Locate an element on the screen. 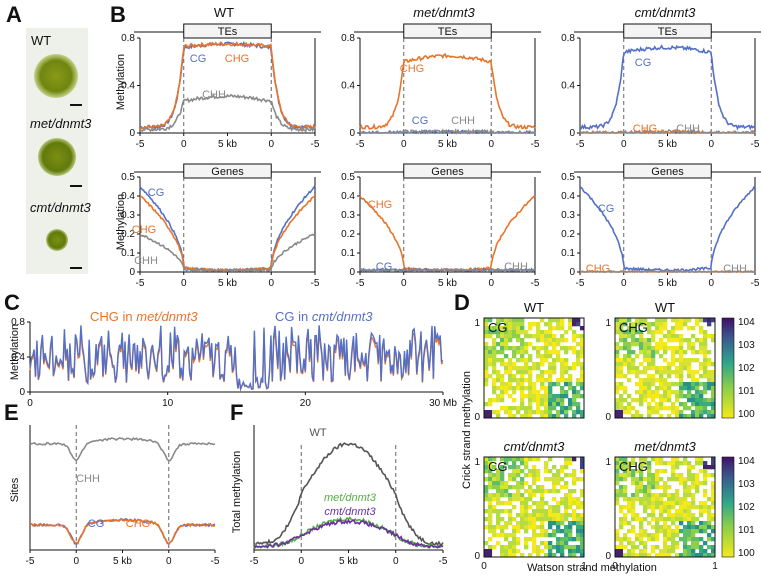  panel-label-c: C is located at coordinates (12, 302).